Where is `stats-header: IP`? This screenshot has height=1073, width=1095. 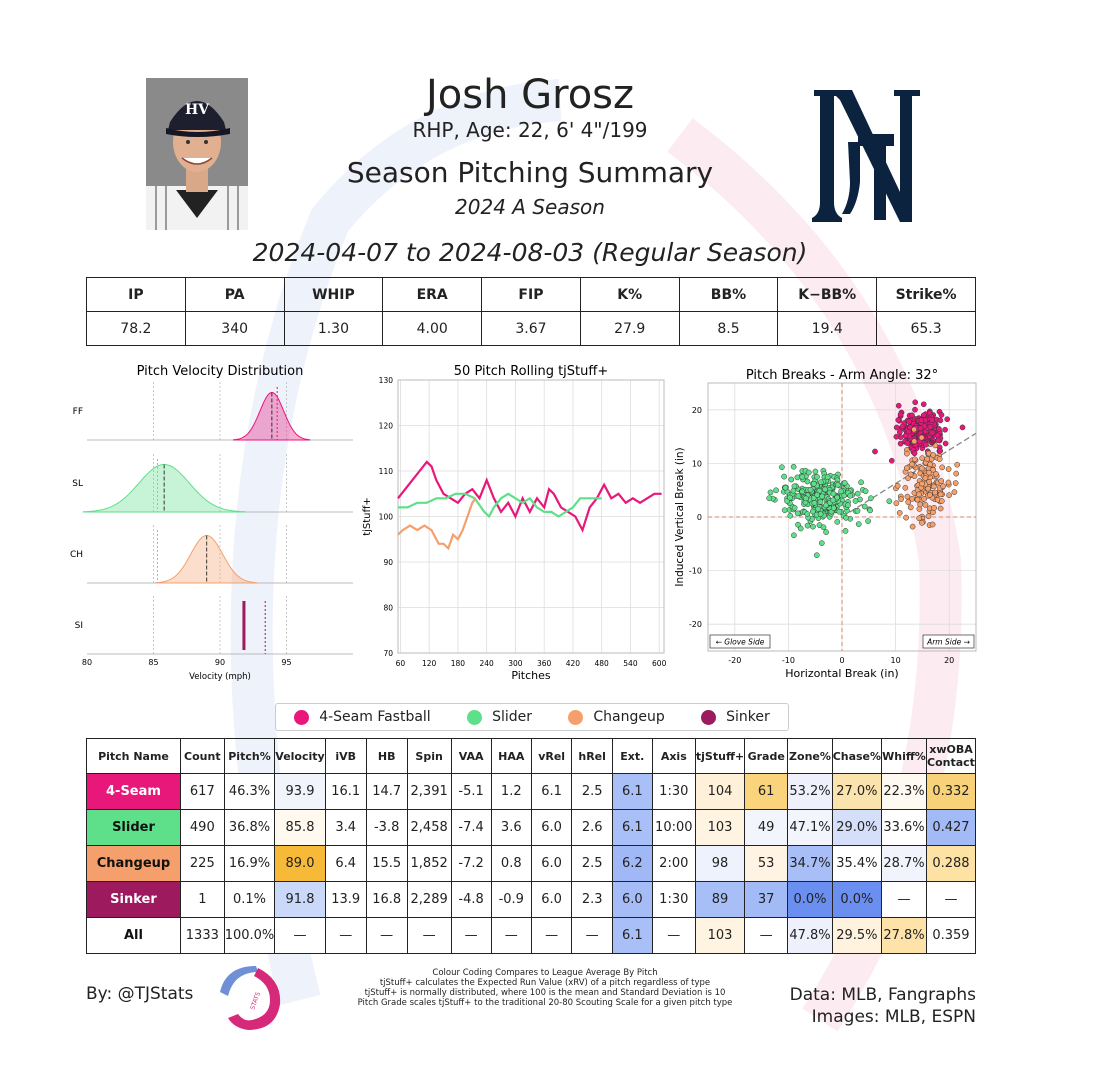
stats-header: IP is located at coordinates (136, 294).